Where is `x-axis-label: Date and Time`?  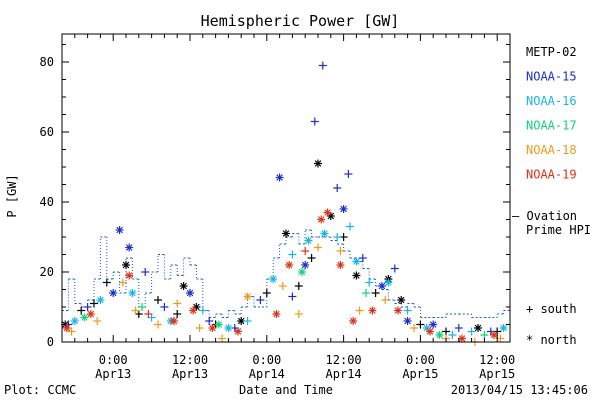
x-axis-label: Date and Time is located at coordinates (286, 390).